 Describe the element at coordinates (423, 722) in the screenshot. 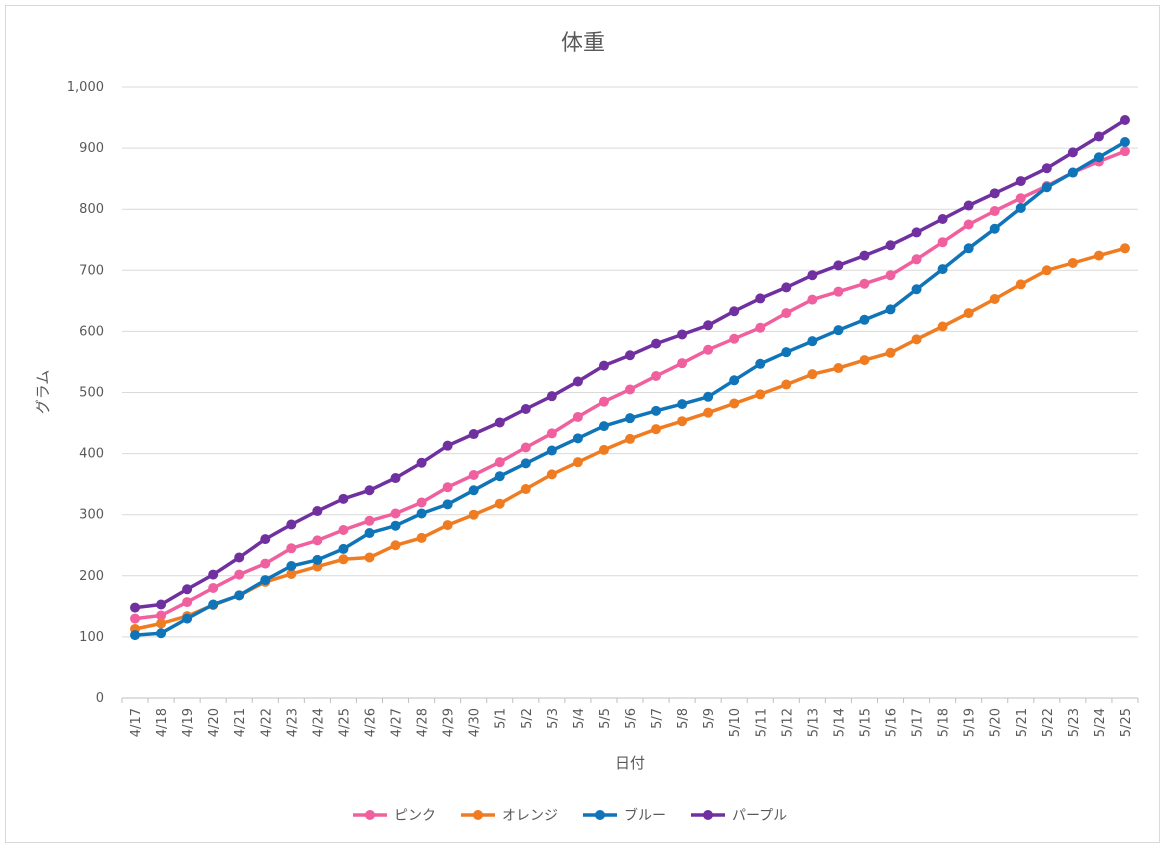

I see `x-tick-label: 4/28` at that location.